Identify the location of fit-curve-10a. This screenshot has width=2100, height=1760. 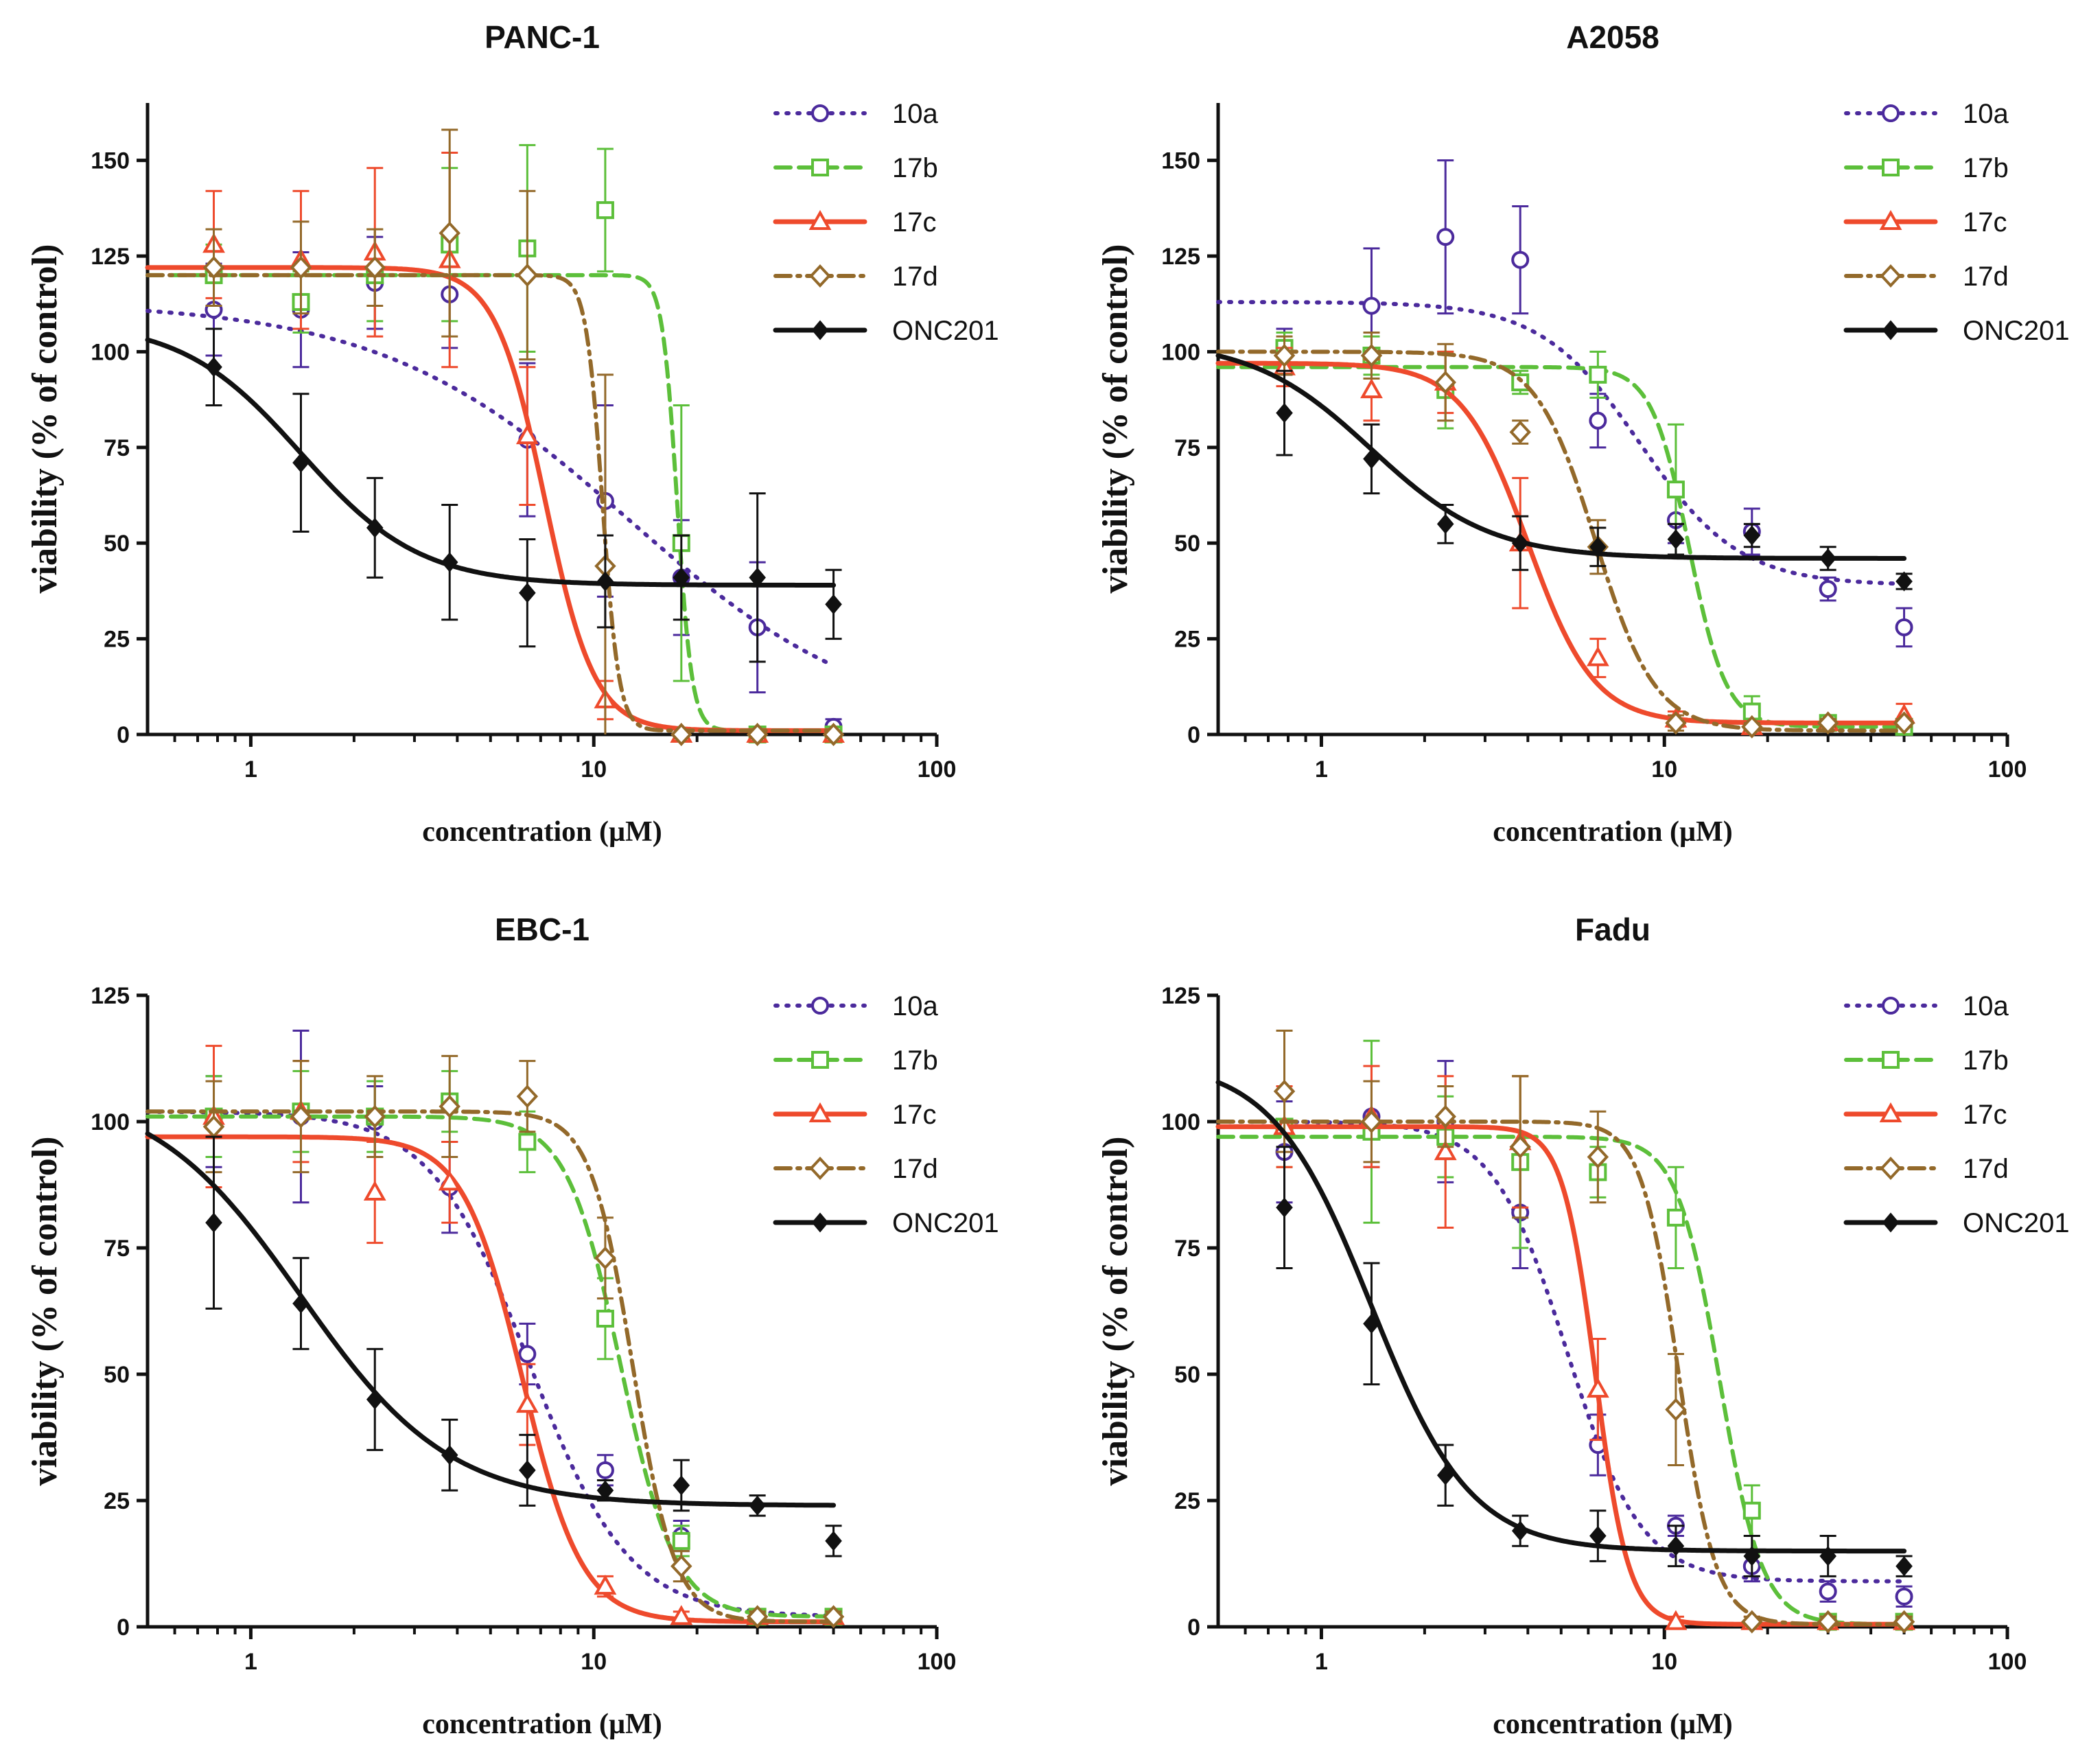
(490, 488).